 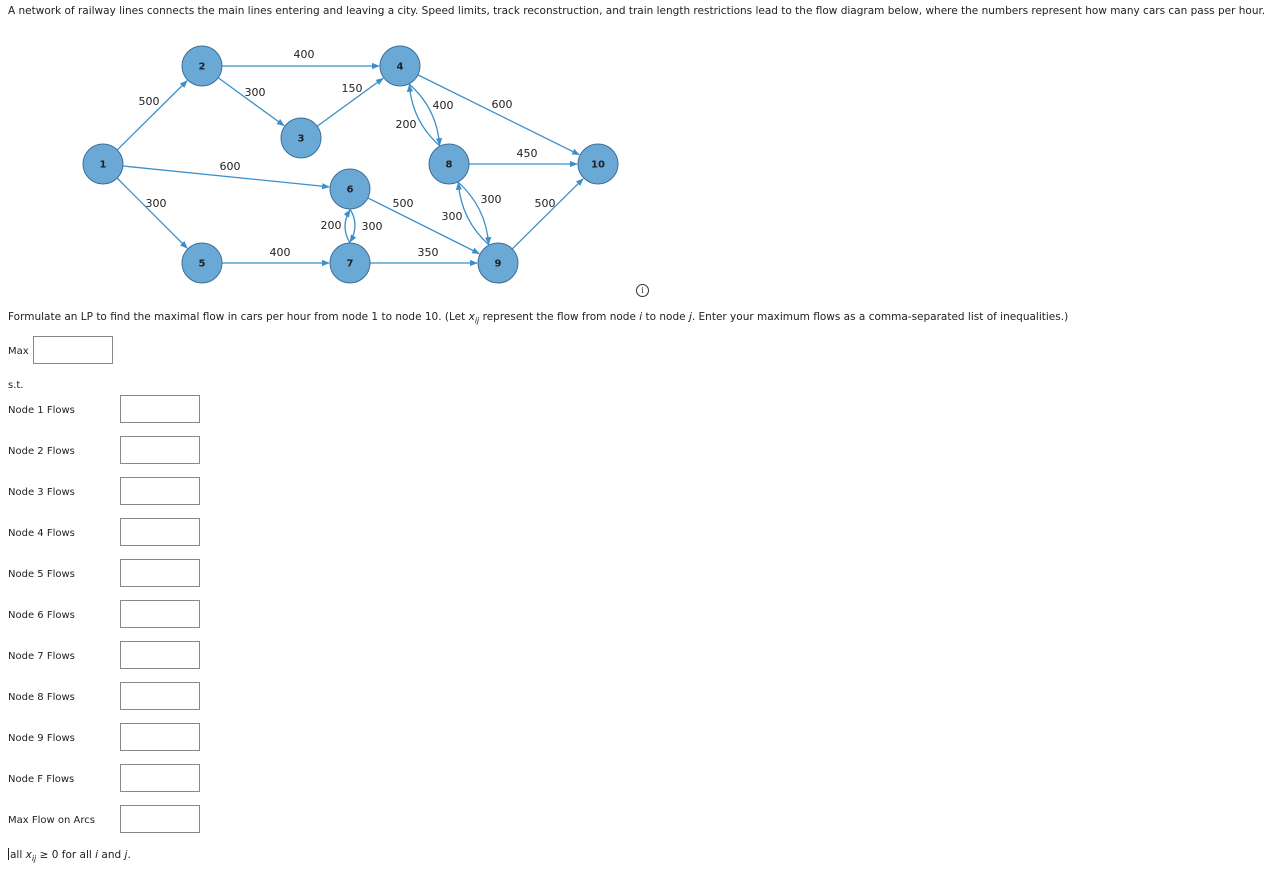 I want to click on node-label: 9, so click(x=498, y=264).